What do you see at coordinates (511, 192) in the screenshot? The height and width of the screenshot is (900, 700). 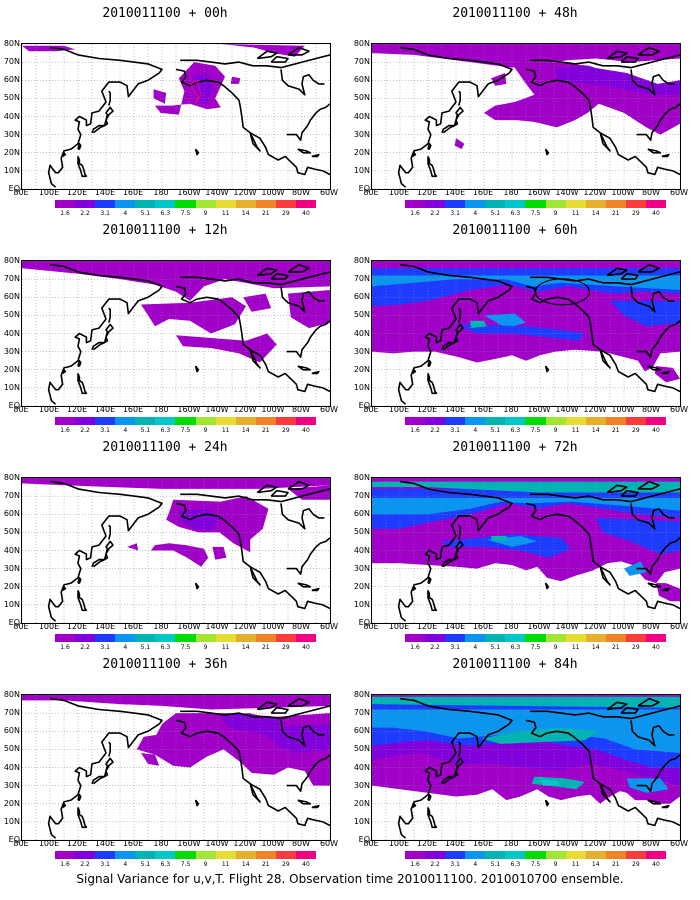 I see `lon-tick-label: 180` at bounding box center [511, 192].